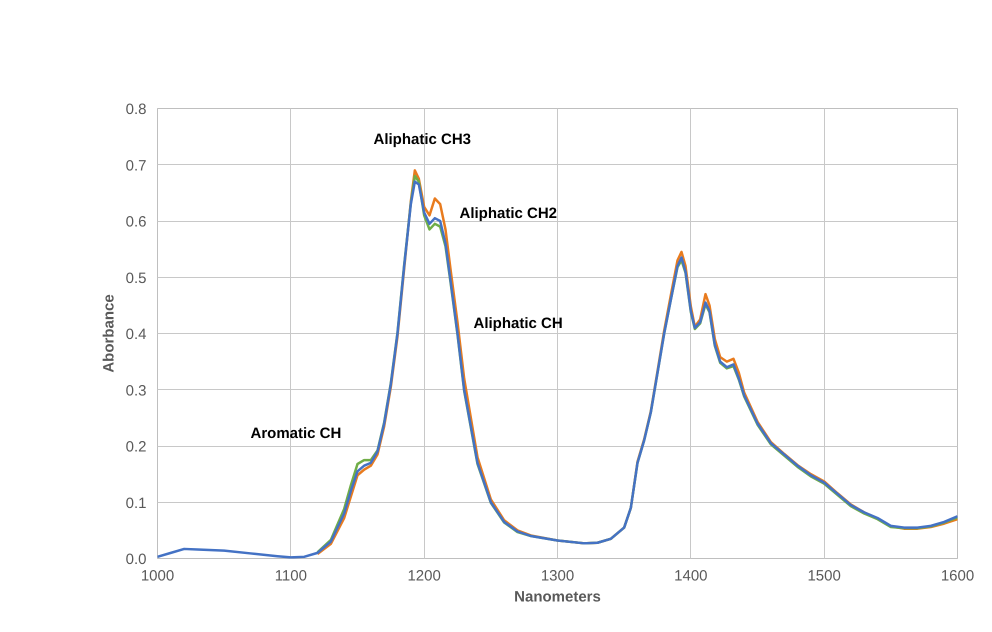 The width and height of the screenshot is (992, 632). I want to click on y-tick-label: 0.0, so click(136, 559).